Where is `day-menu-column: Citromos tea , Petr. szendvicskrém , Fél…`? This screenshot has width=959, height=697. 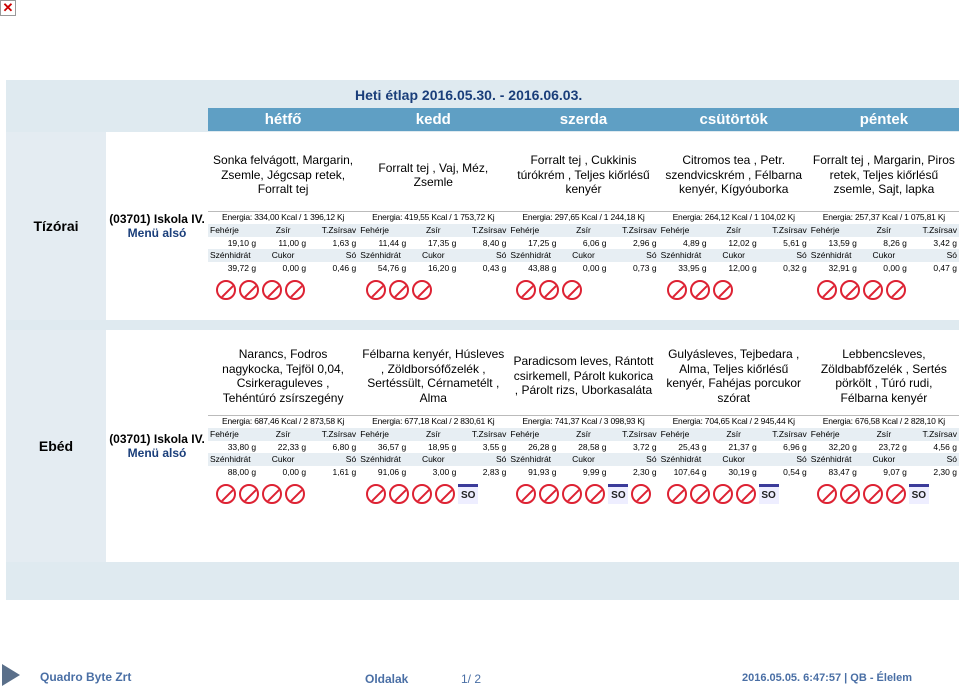
day-menu-column: Citromos tea , Petr. szendvicskrém , Fél… is located at coordinates (733, 226).